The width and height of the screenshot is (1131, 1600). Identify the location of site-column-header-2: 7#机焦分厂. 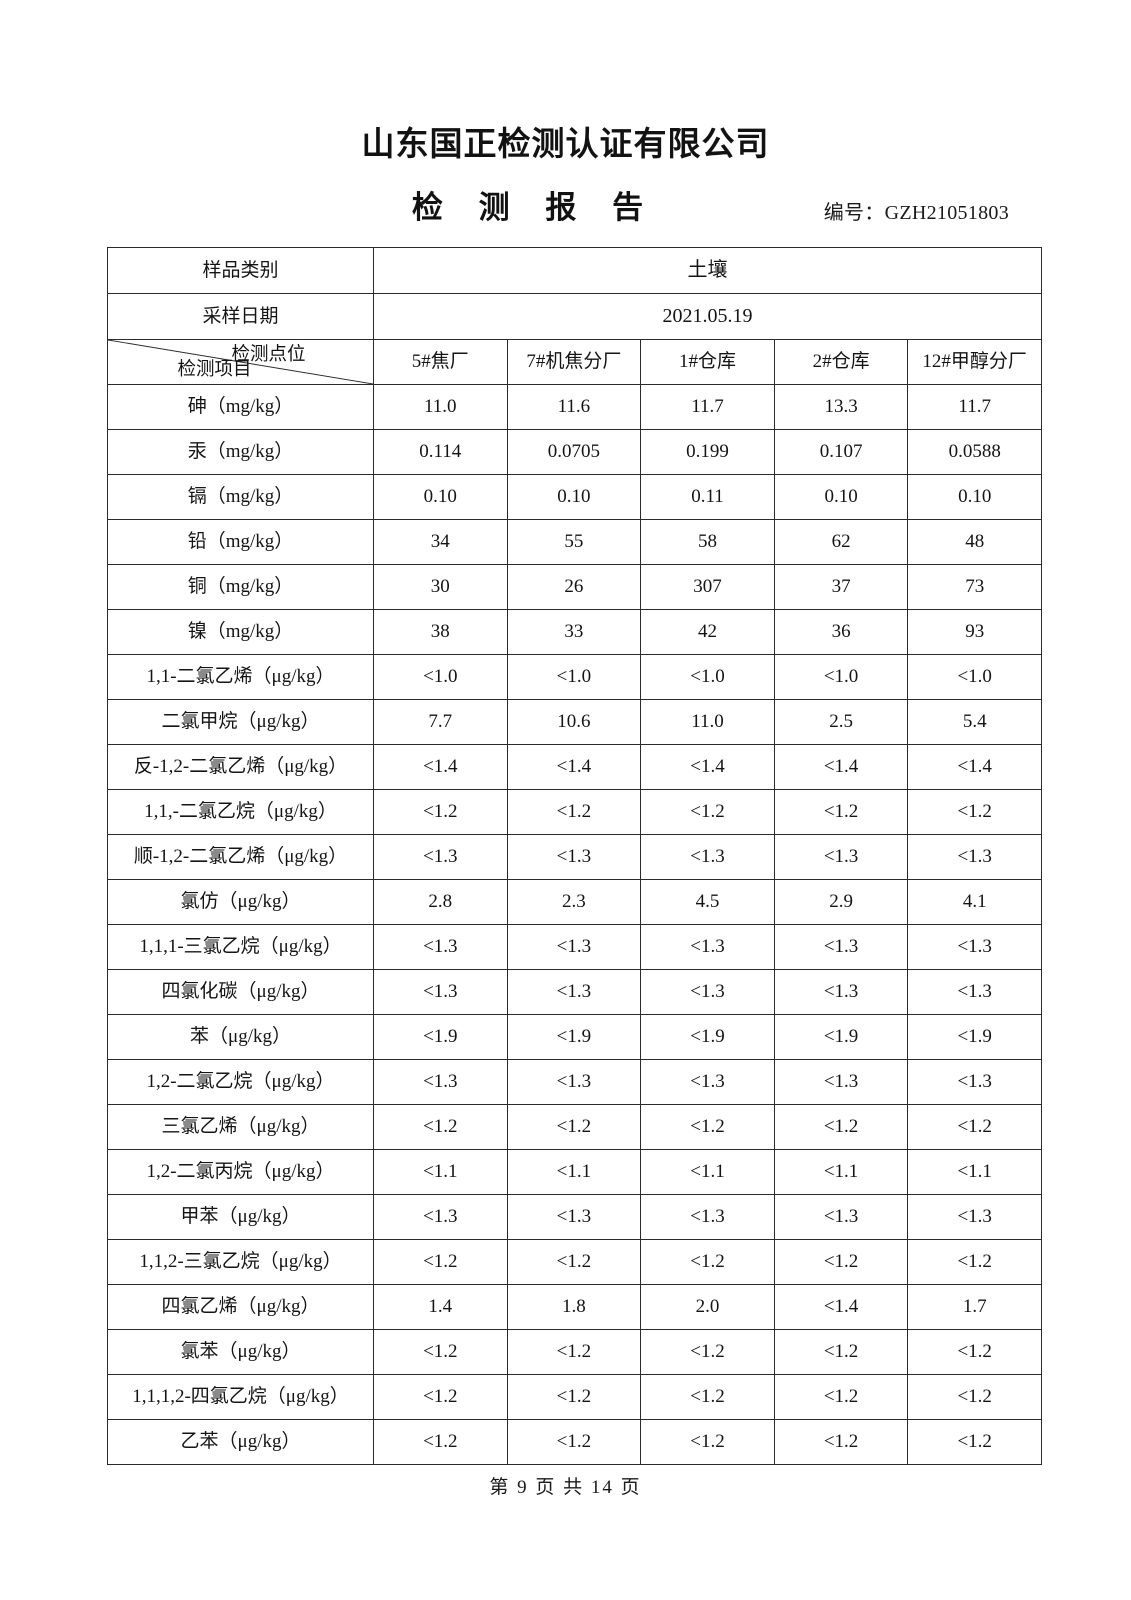
(574, 362).